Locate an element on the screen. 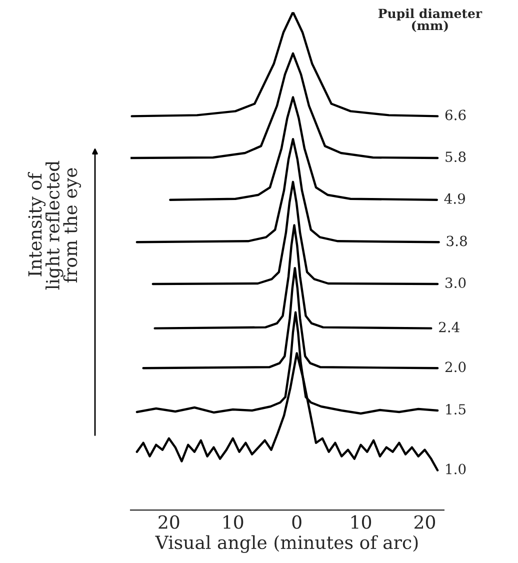 This screenshot has width=518, height=563. annotation: Pupil diameter (mm) is located at coordinates (430, 20).